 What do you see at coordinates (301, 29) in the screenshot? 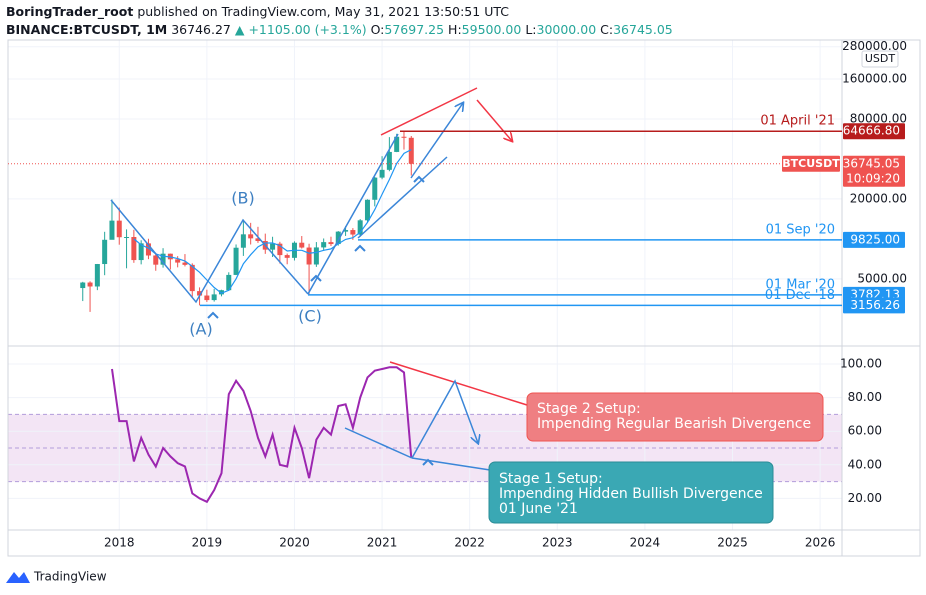
I see `change: ▲ +1105.00 (+3.1%)` at bounding box center [301, 29].